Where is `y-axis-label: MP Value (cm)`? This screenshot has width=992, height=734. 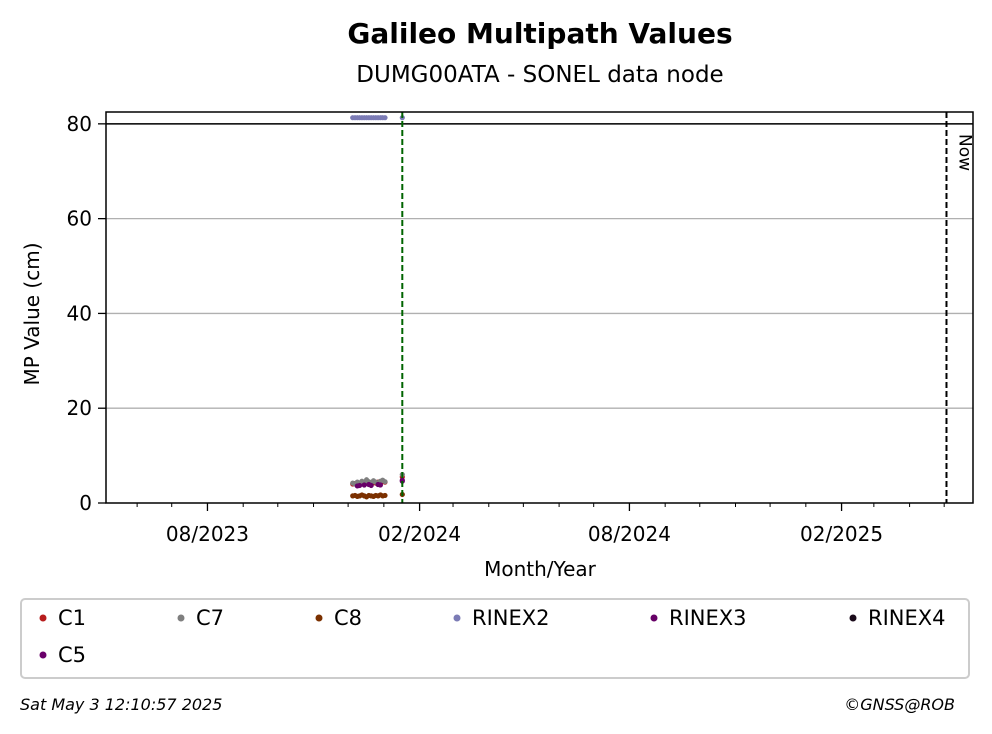 y-axis-label: MP Value (cm) is located at coordinates (32, 313).